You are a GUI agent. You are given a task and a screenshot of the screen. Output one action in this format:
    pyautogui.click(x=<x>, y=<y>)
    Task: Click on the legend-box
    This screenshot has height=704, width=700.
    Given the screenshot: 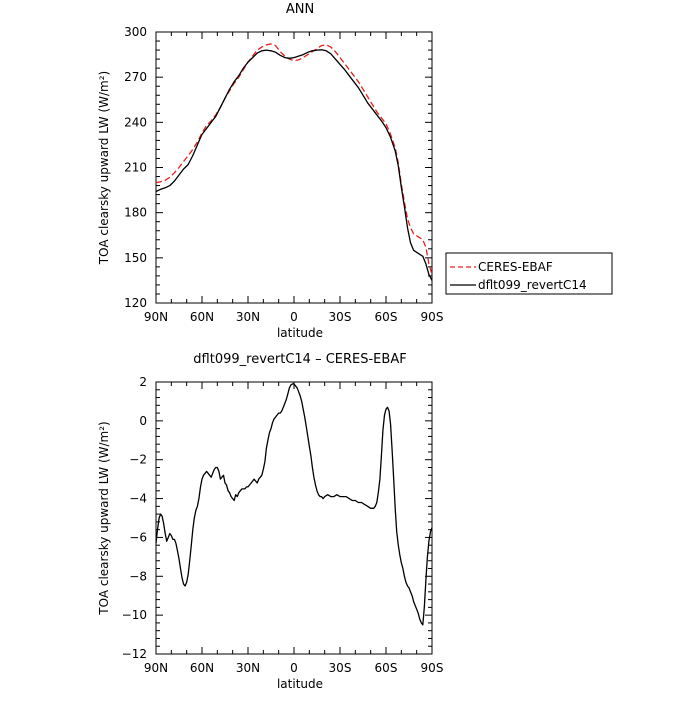 What is the action you would take?
    pyautogui.click(x=529, y=273)
    